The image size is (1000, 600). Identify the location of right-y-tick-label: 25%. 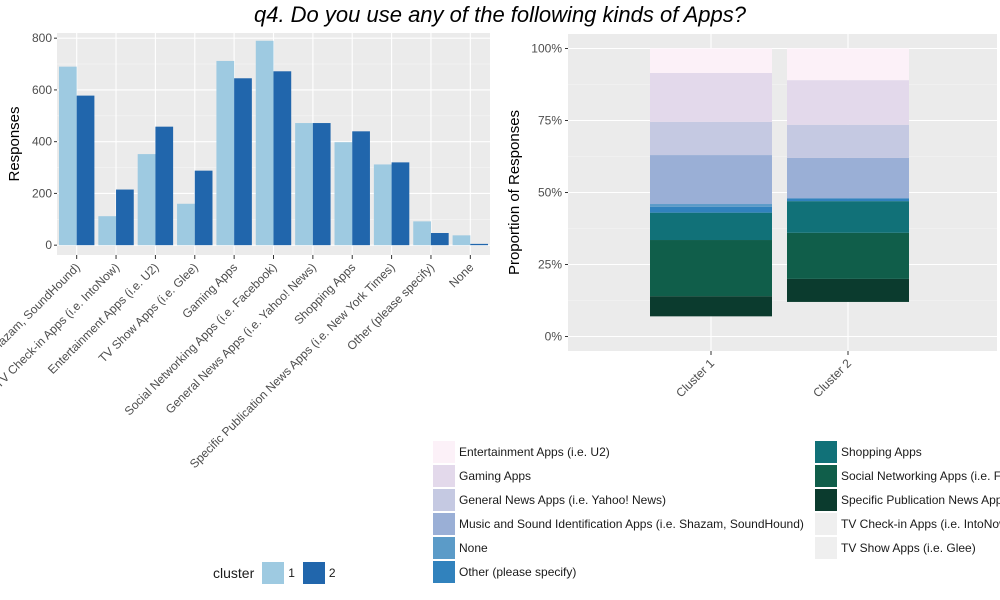
(550, 265).